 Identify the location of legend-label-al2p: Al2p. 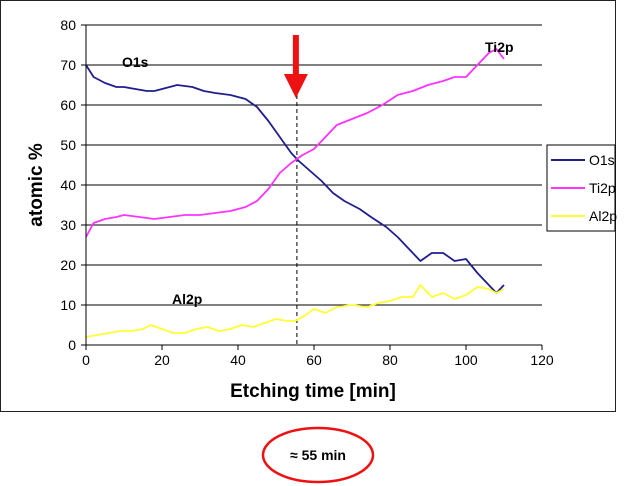
(603, 216).